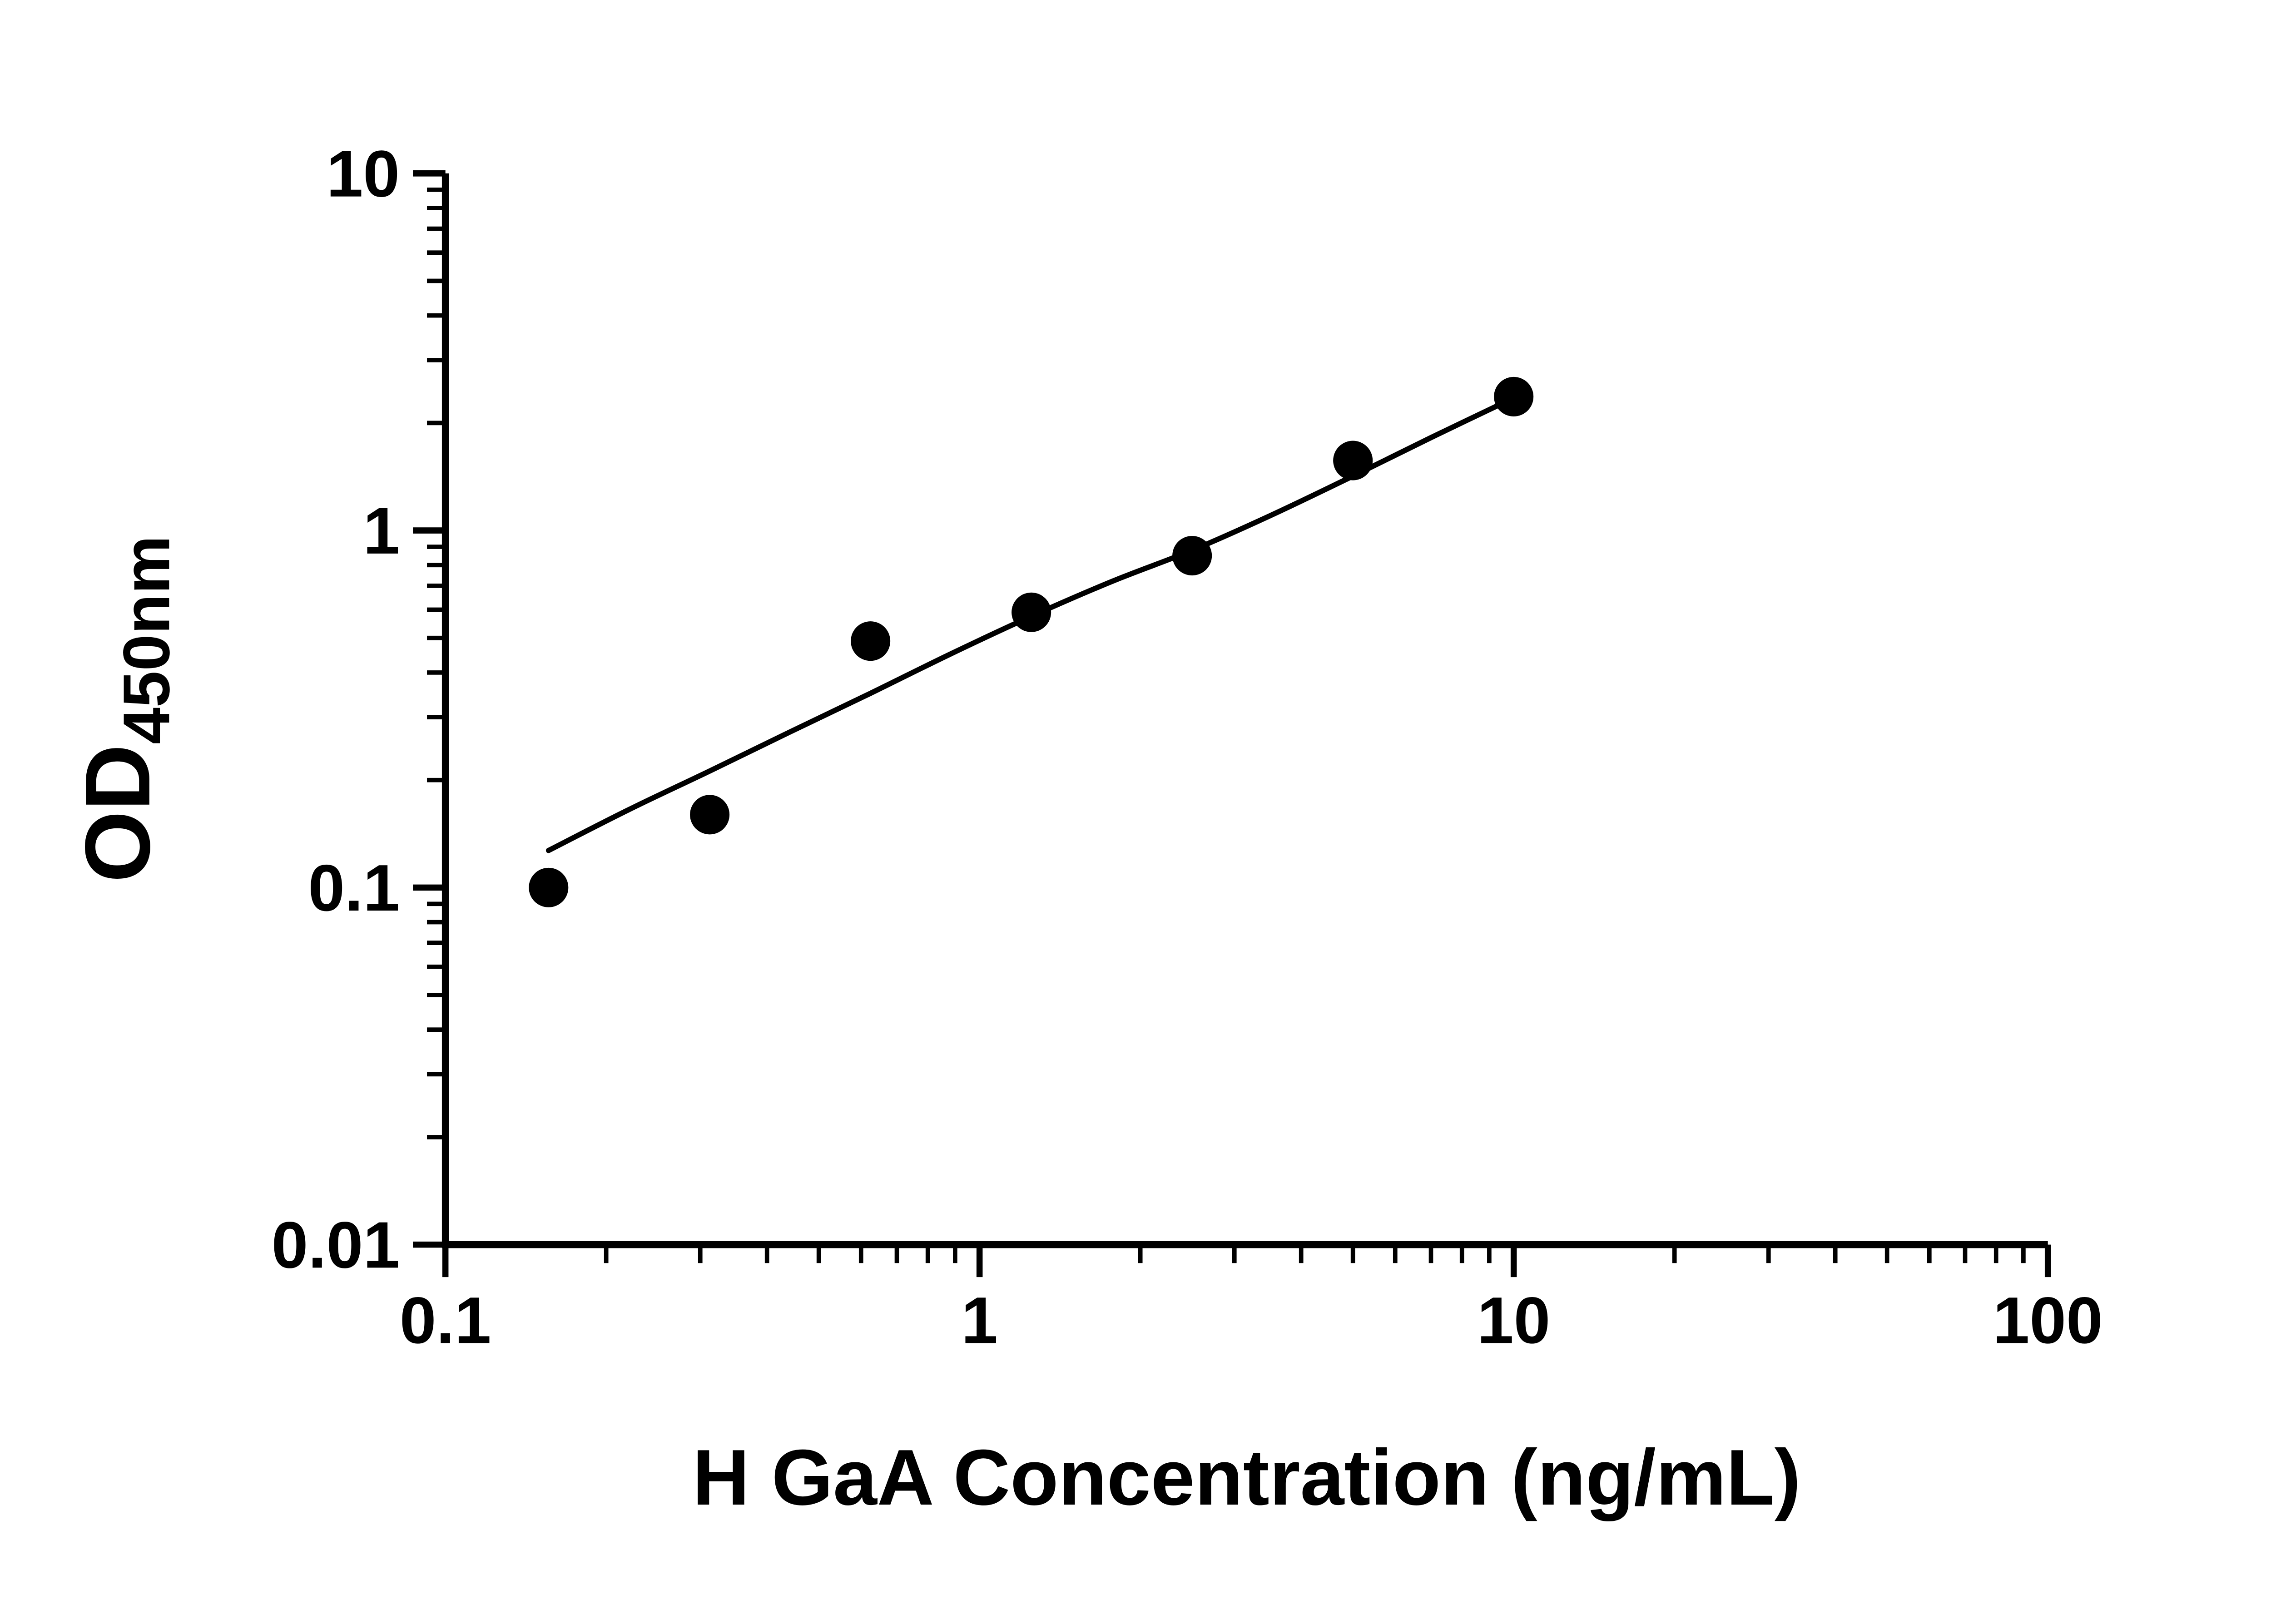 Image resolution: width=2271 pixels, height=1624 pixels. Describe the element at coordinates (363, 174) in the screenshot. I see `y-tick-label: 10` at that location.